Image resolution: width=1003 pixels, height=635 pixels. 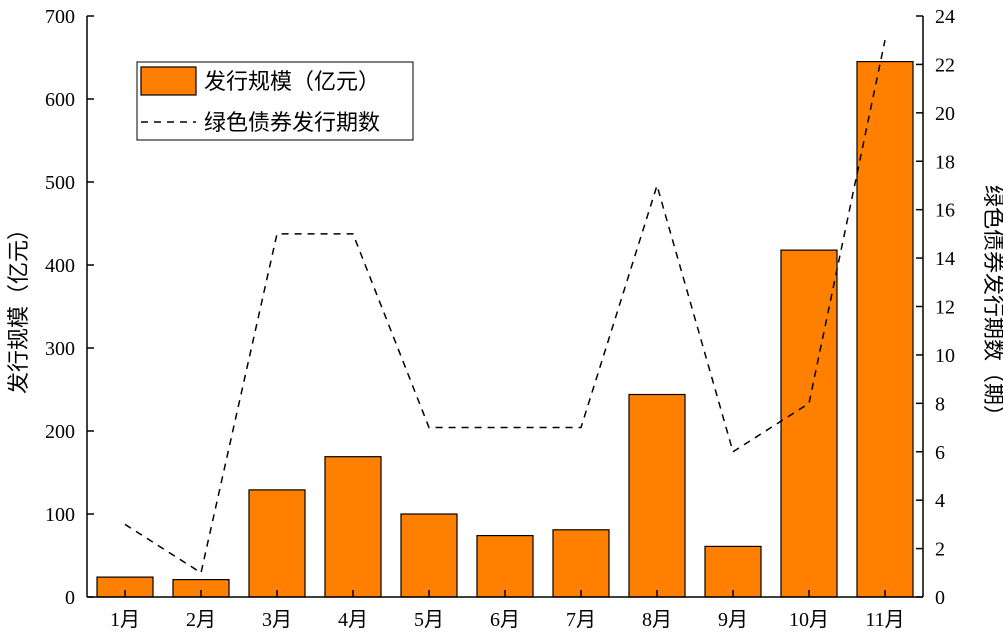 What do you see at coordinates (809, 620) in the screenshot?
I see `x-tick-label: 10月` at bounding box center [809, 620].